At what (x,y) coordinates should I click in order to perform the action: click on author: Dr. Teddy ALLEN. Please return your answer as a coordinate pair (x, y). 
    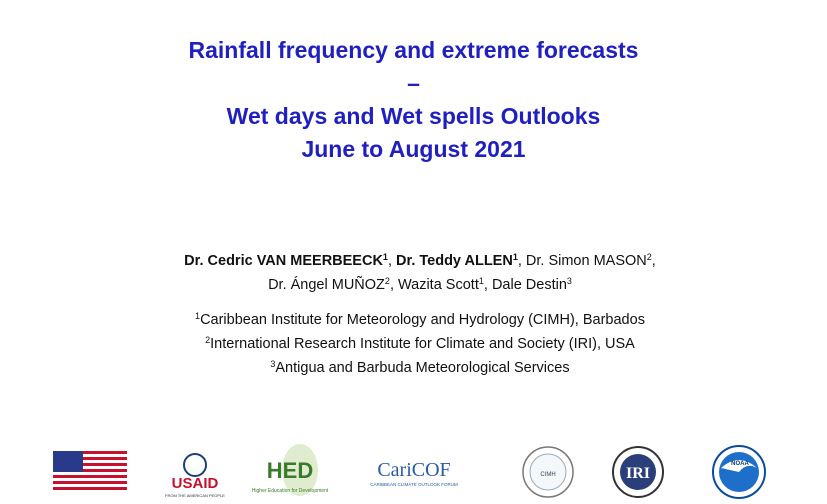
    Looking at the image, I should click on (454, 261).